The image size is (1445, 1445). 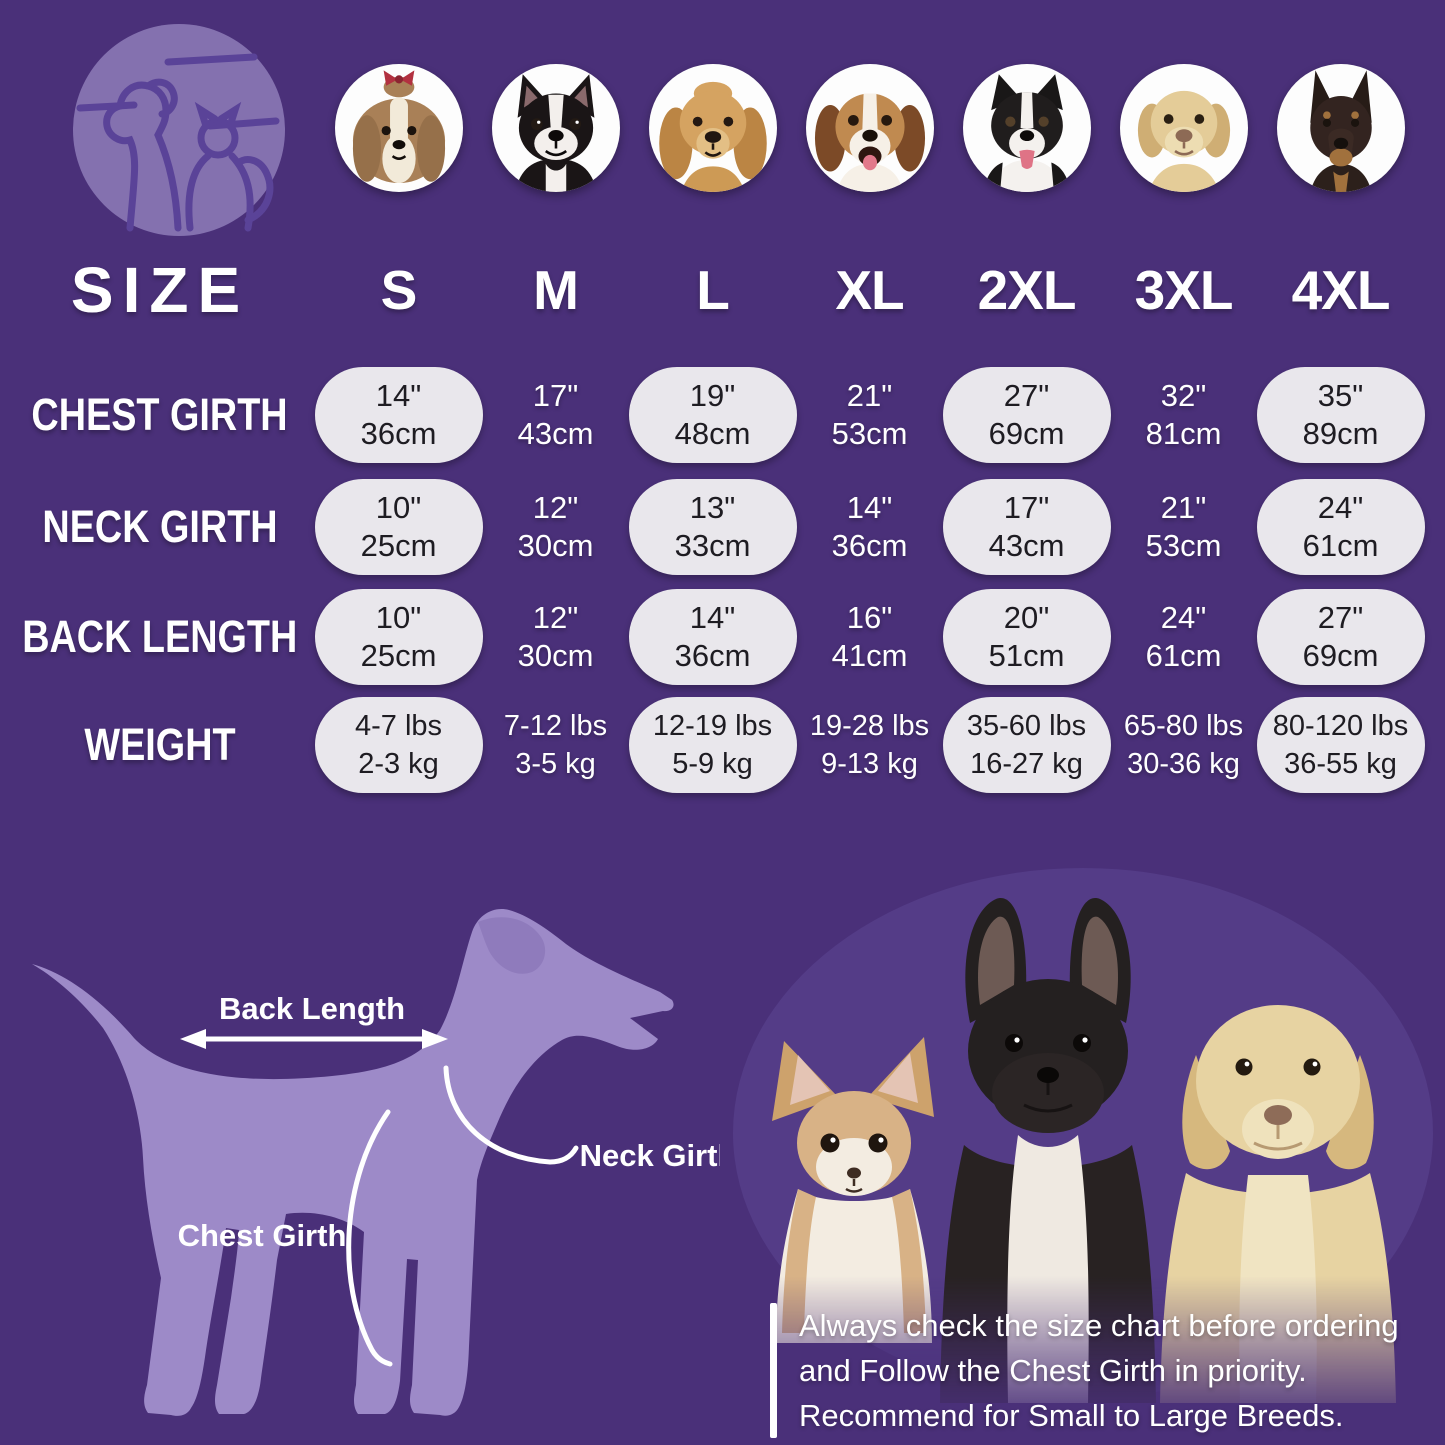 I want to click on value-lbs: 12-19 lbs, so click(x=712, y=726).